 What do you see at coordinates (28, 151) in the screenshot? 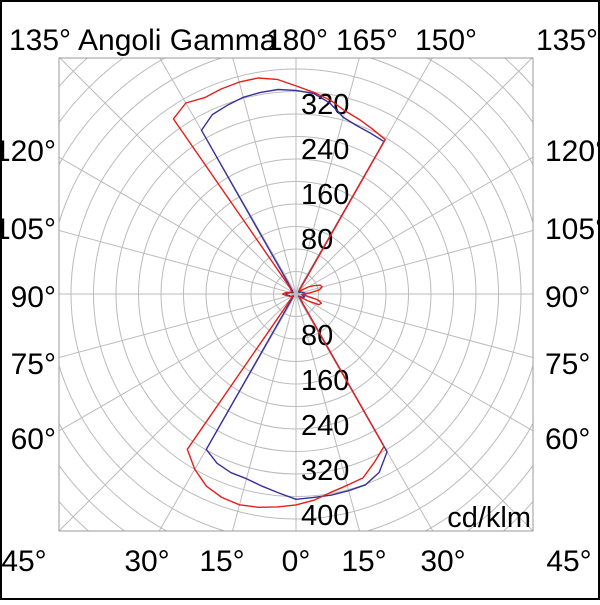
I see `gamma-label-left: 120°` at bounding box center [28, 151].